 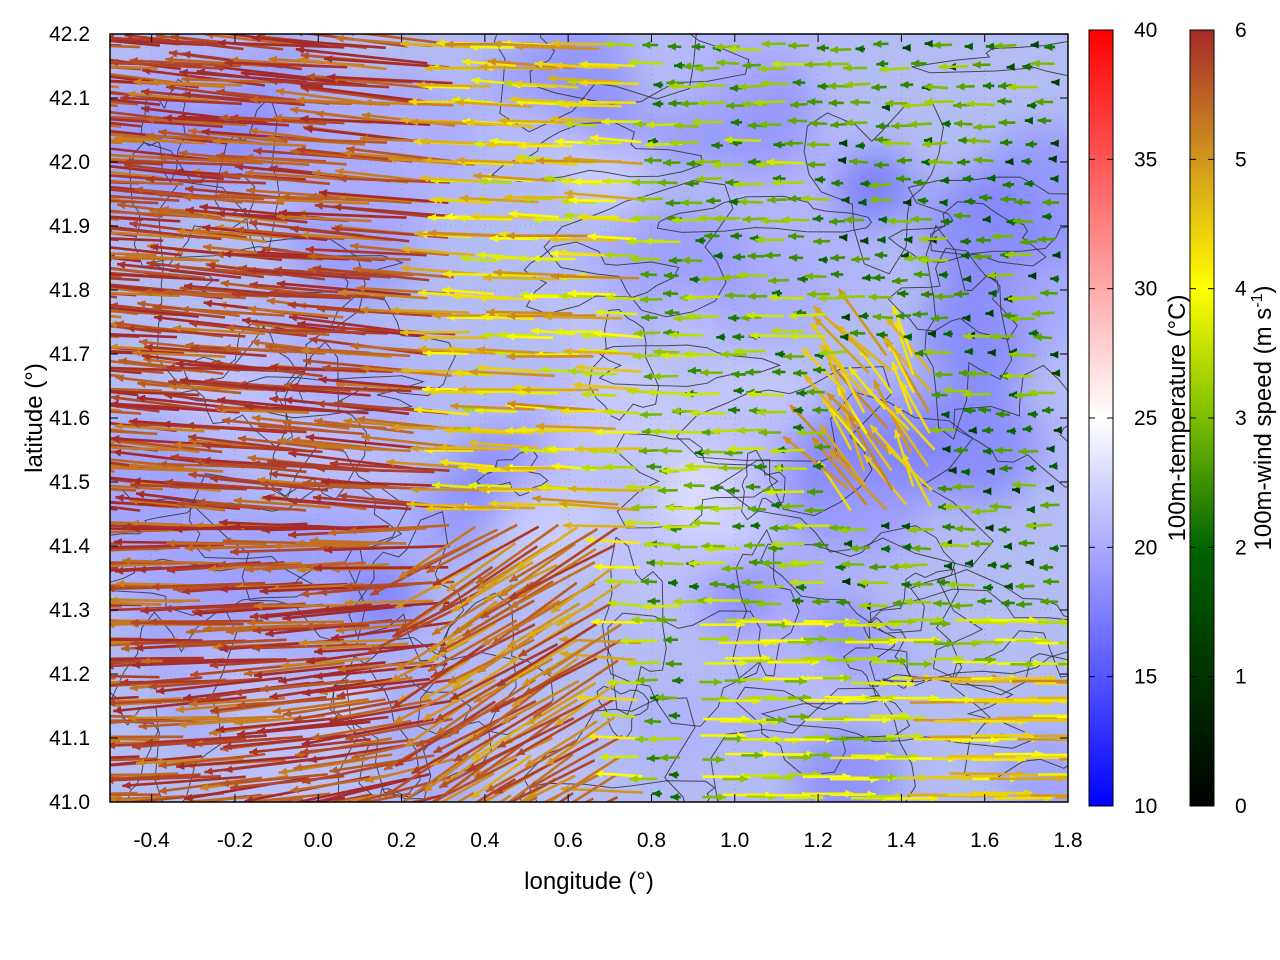 I want to click on y-tick-label: 41.1, so click(x=69, y=738).